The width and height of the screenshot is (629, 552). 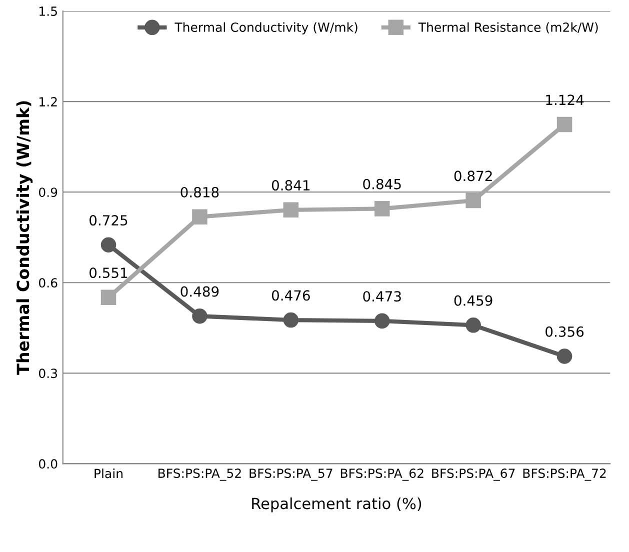 I want to click on x-tick-label: BFS:PS:PA_67, so click(x=473, y=474).